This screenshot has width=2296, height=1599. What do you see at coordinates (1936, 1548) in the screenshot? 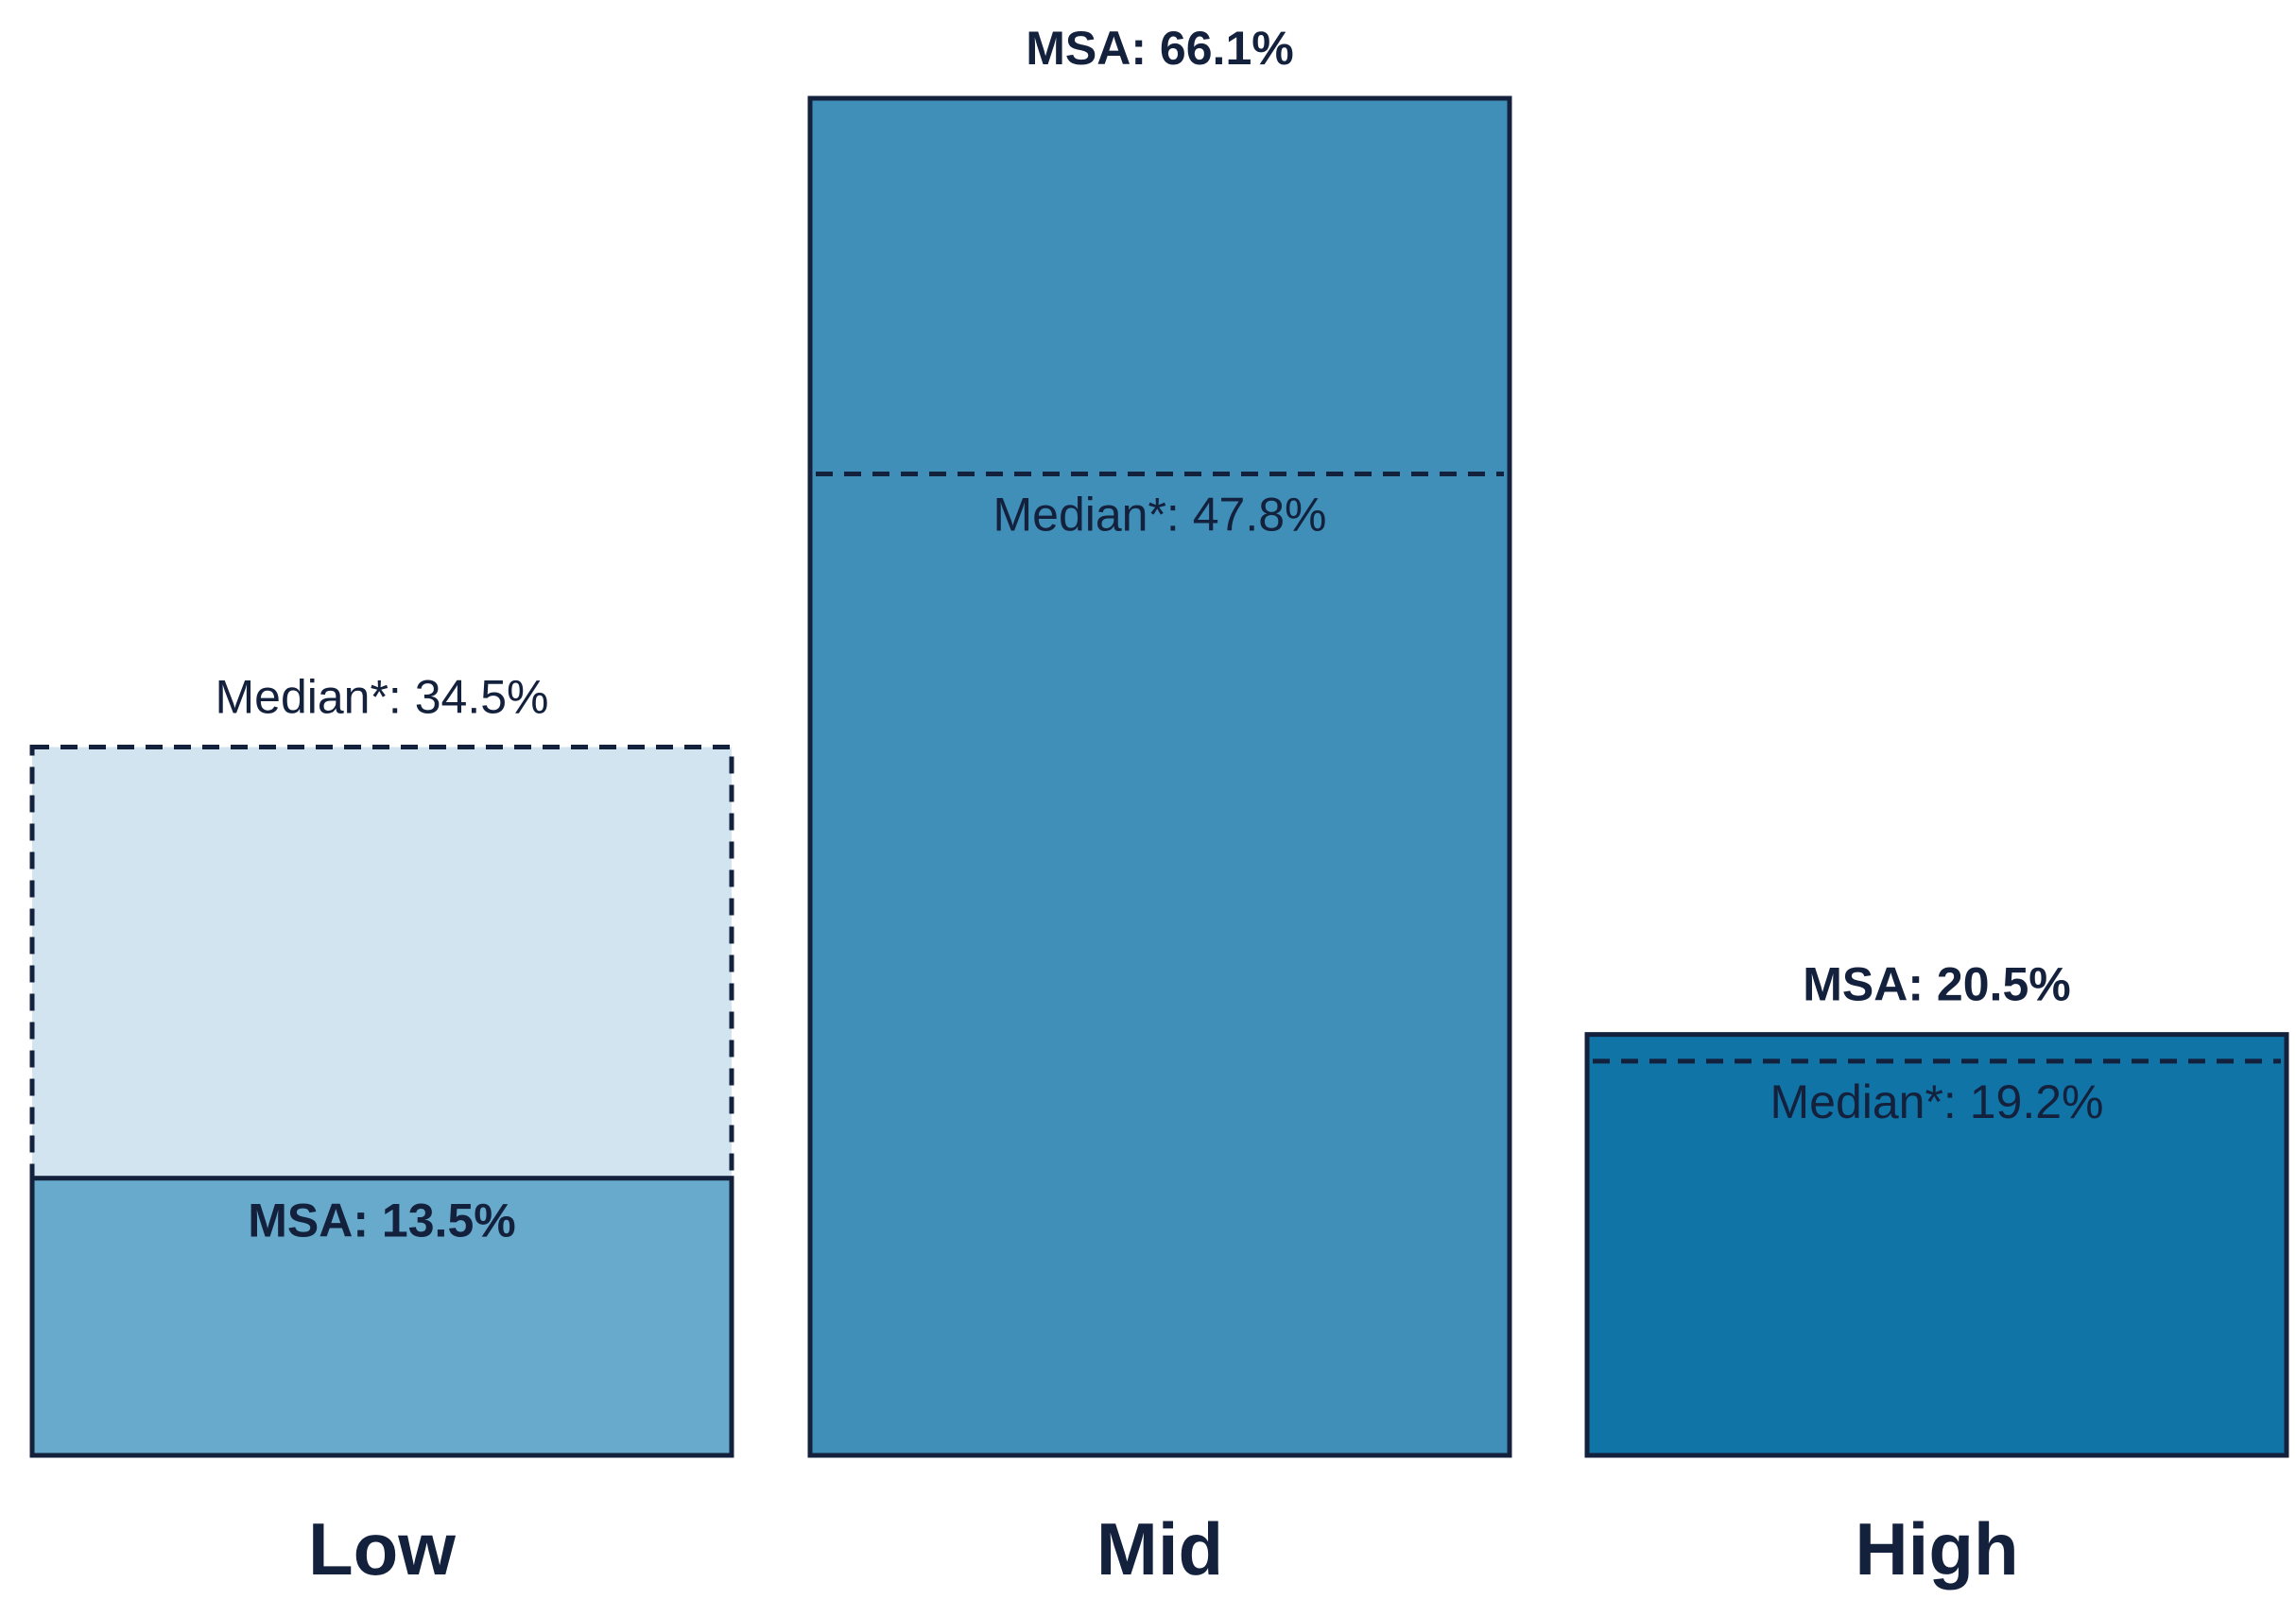
I see `category-label-high: High` at bounding box center [1936, 1548].